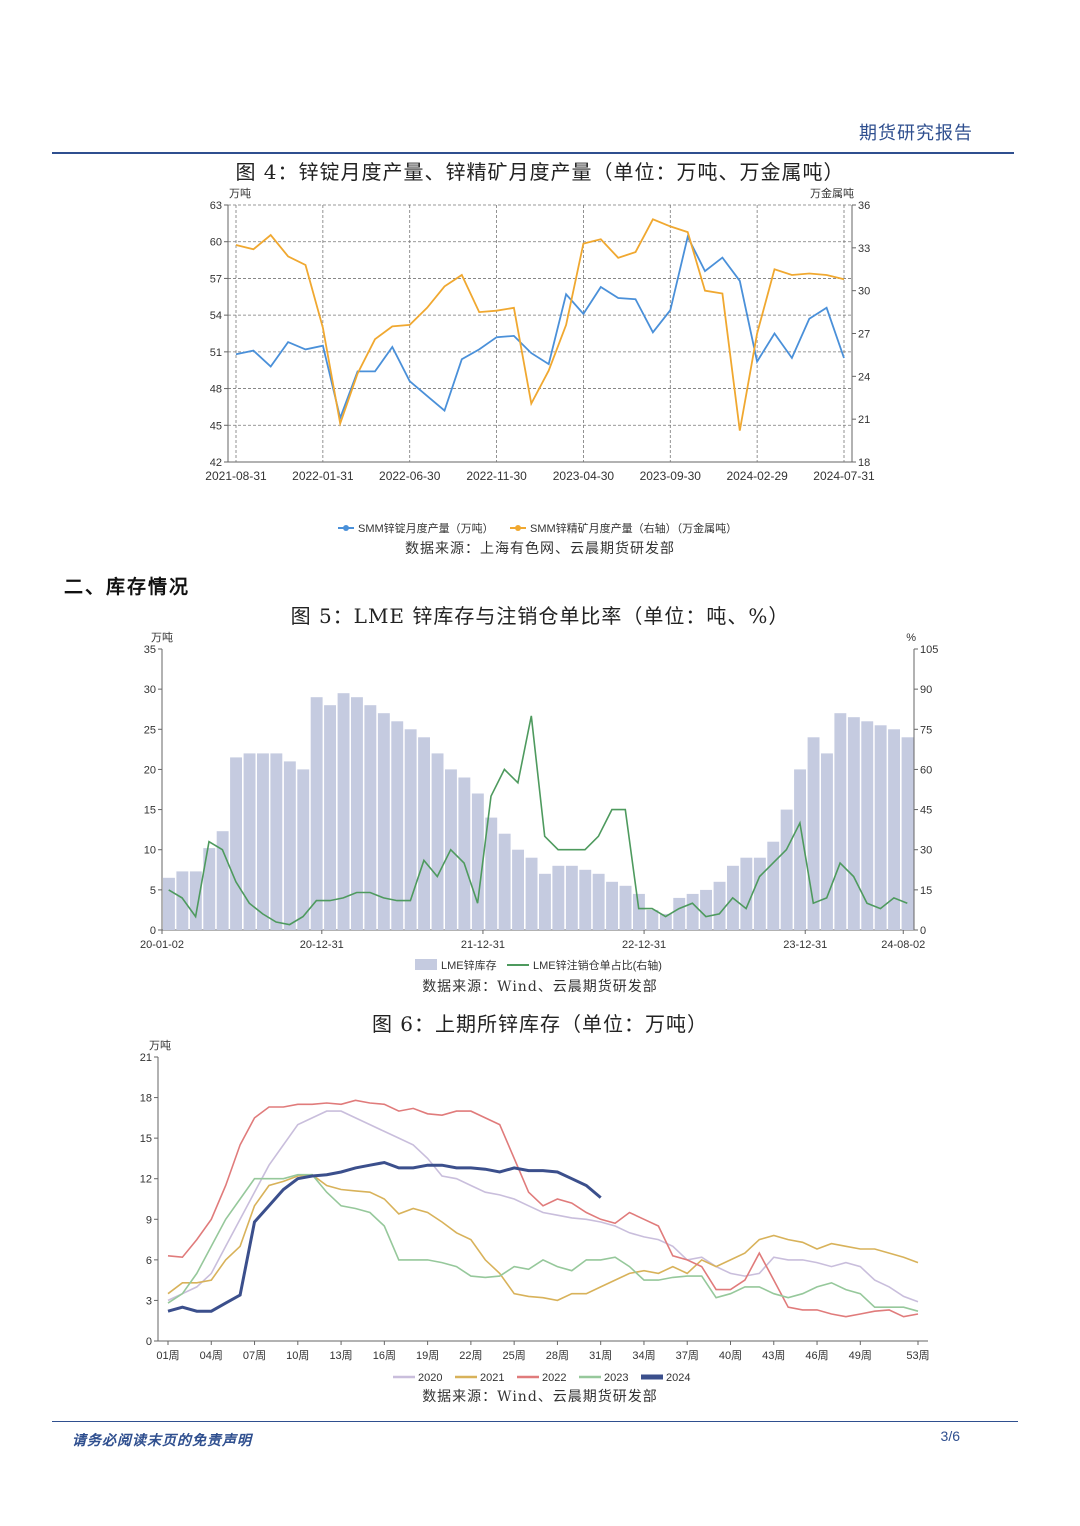  I want to click on fig4-legend-label-1: SMM锌精矿月度产量（右轴）（万金属吨）, so click(633, 528).